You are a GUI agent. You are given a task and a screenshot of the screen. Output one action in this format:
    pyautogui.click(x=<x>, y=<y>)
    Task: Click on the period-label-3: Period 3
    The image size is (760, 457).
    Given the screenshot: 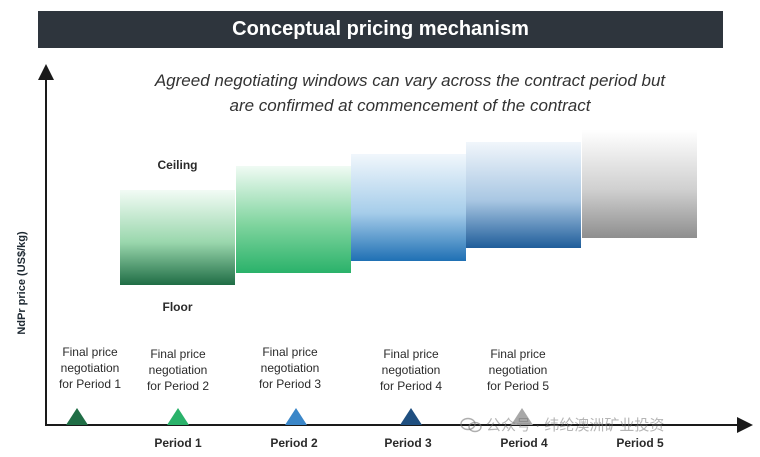 What is the action you would take?
    pyautogui.click(x=408, y=443)
    